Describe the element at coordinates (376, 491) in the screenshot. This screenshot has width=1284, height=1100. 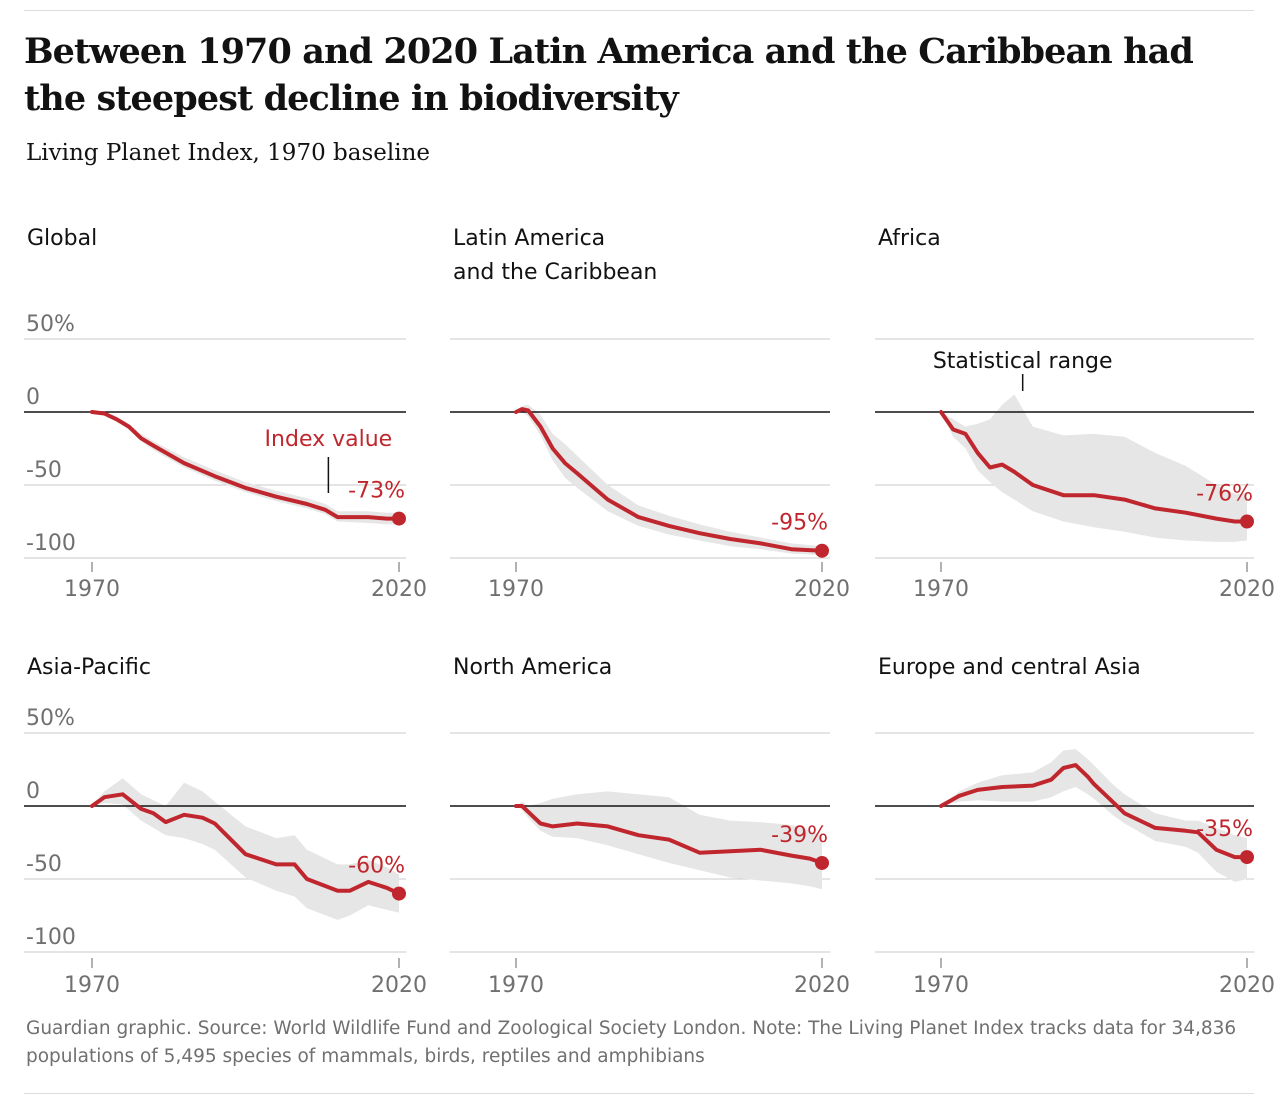
I see `end-value-label: -73%` at that location.